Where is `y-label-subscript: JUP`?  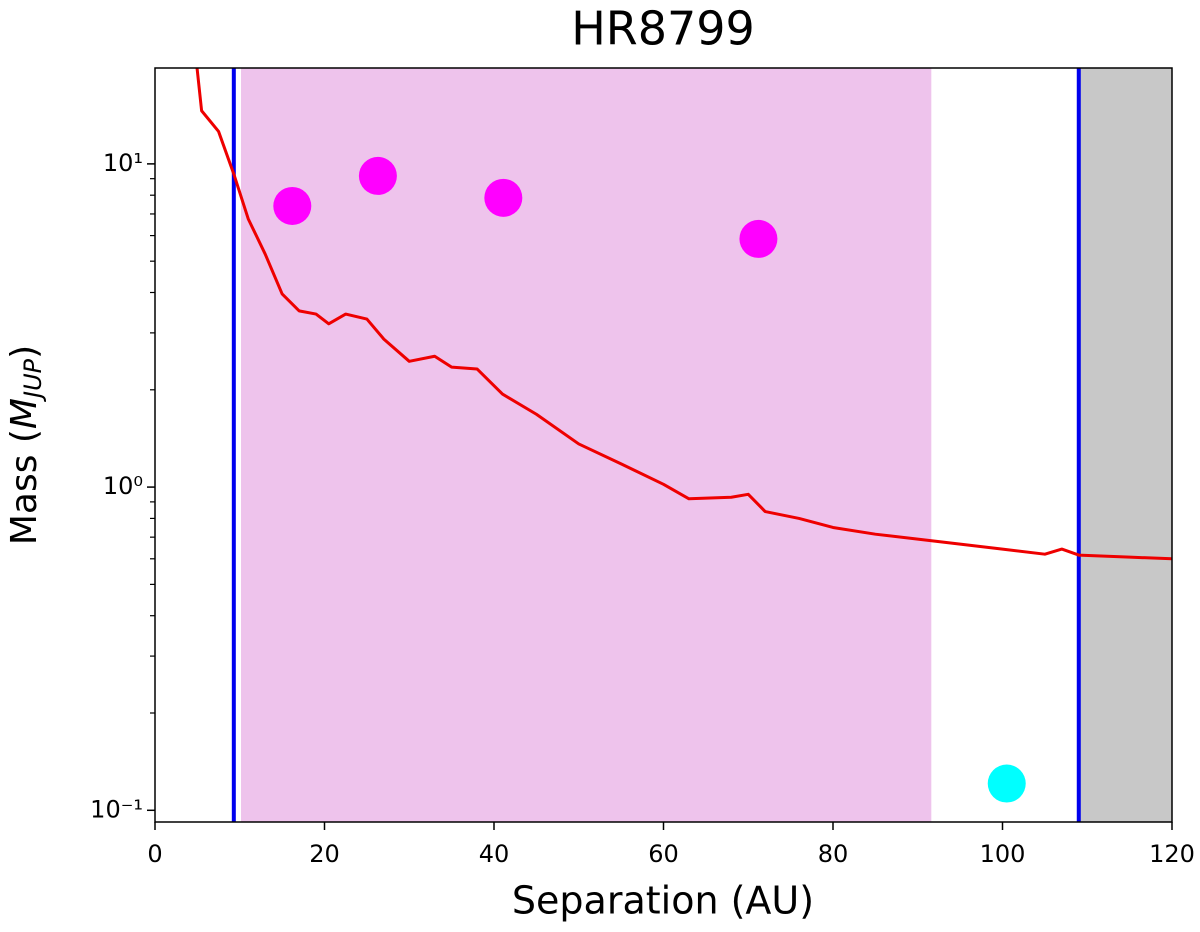 y-label-subscript: JUP is located at coordinates (33, 380).